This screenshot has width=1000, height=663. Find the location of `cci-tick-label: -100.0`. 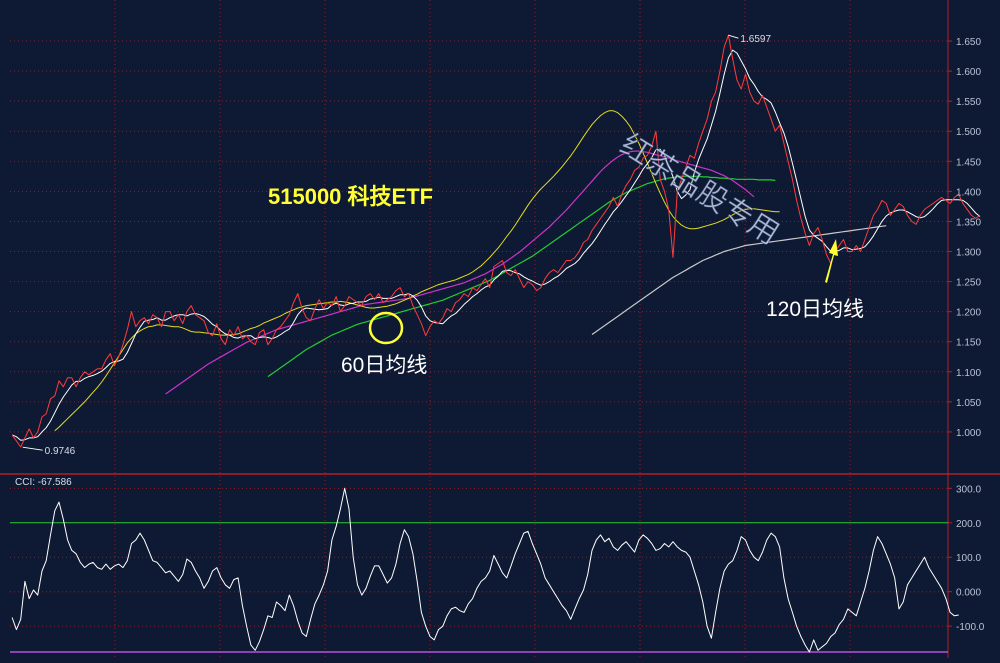

cci-tick-label: -100.0 is located at coordinates (970, 627).